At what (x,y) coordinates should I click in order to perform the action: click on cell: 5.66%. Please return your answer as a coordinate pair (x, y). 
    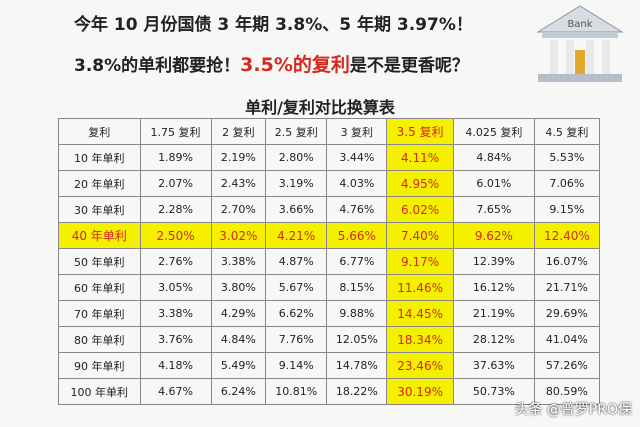
    Looking at the image, I should click on (357, 235).